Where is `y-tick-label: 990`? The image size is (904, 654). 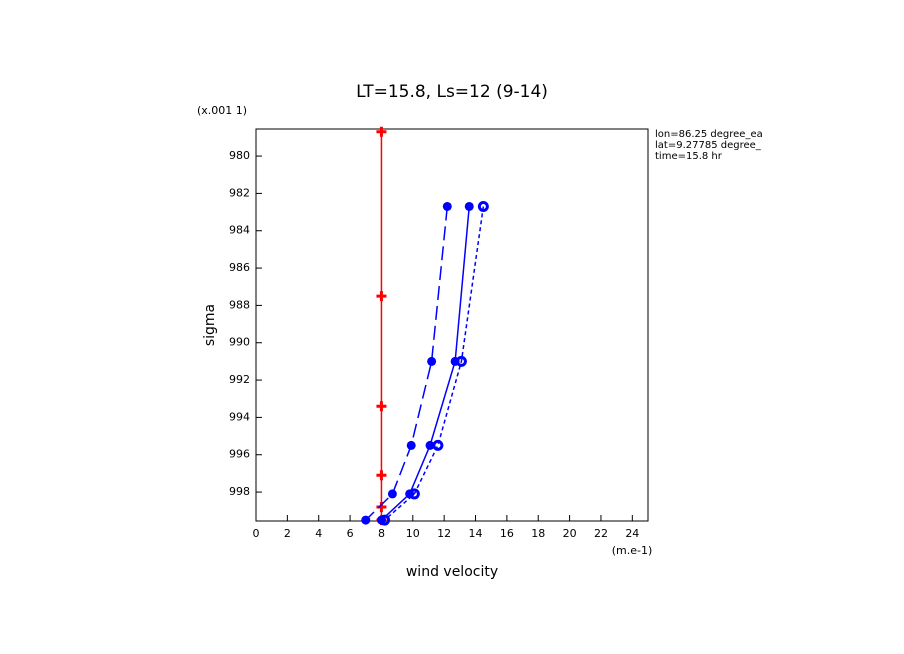
y-tick-label: 990 is located at coordinates (239, 342).